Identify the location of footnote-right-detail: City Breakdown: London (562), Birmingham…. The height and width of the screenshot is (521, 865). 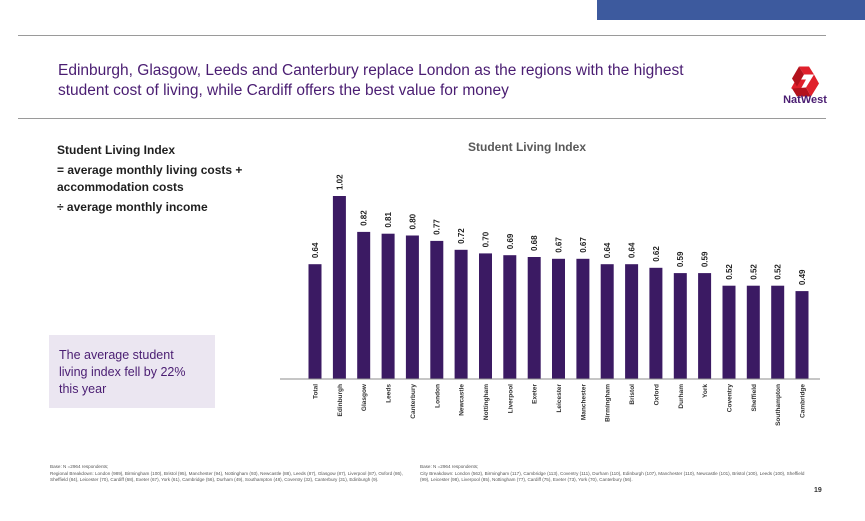
(612, 476).